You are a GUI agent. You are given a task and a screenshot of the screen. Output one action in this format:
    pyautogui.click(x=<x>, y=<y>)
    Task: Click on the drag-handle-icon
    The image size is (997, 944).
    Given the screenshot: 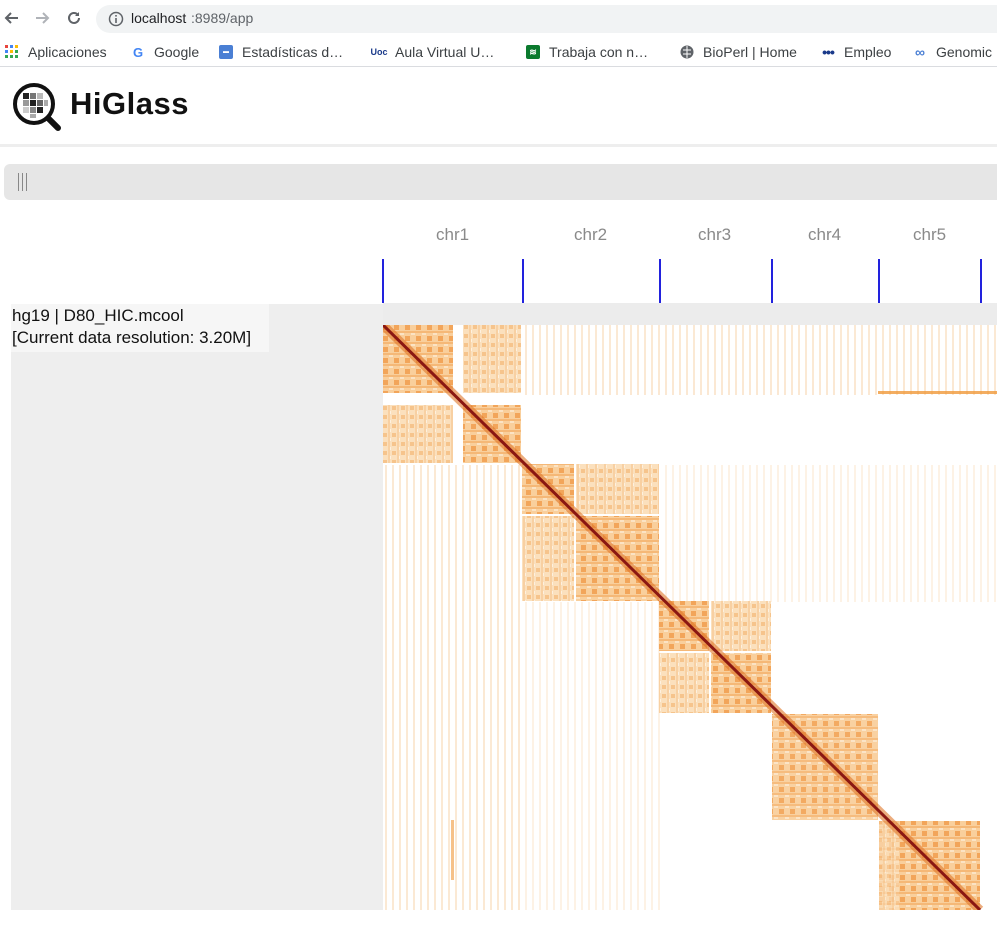 What is the action you would take?
    pyautogui.click(x=23, y=182)
    